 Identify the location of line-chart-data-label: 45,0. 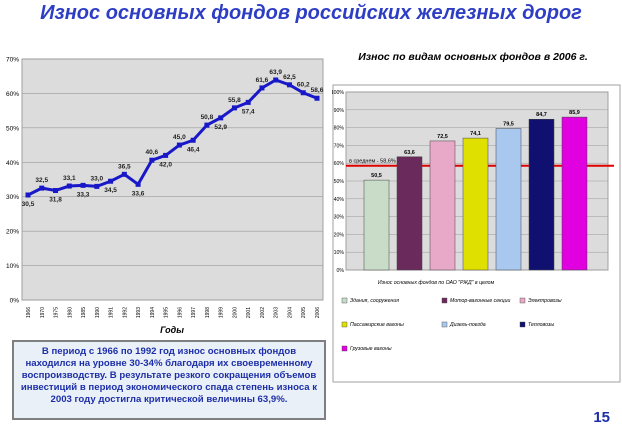
(179, 137).